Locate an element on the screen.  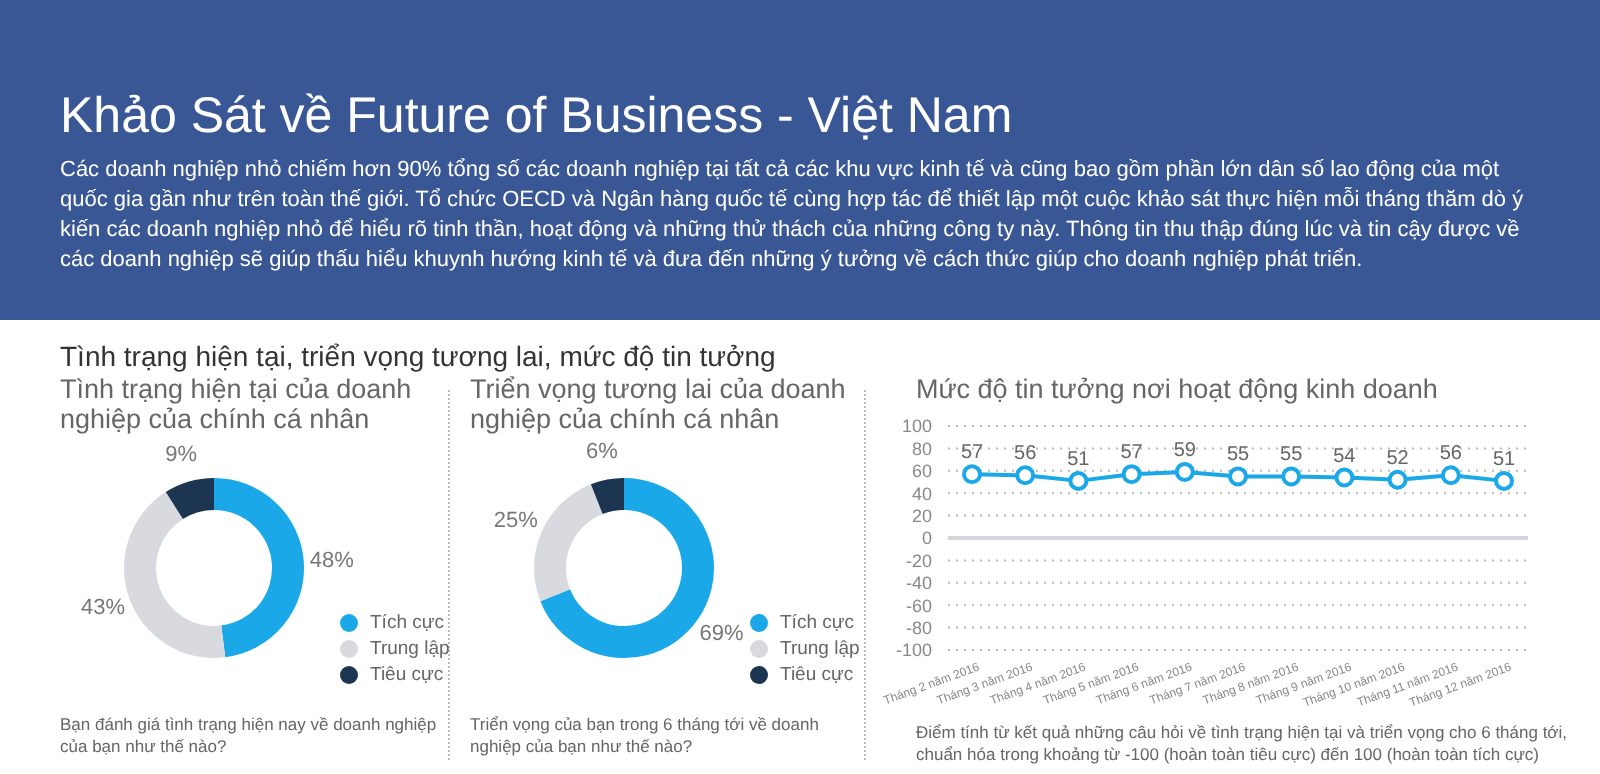
y-tick-label: -20 is located at coordinates (918, 560).